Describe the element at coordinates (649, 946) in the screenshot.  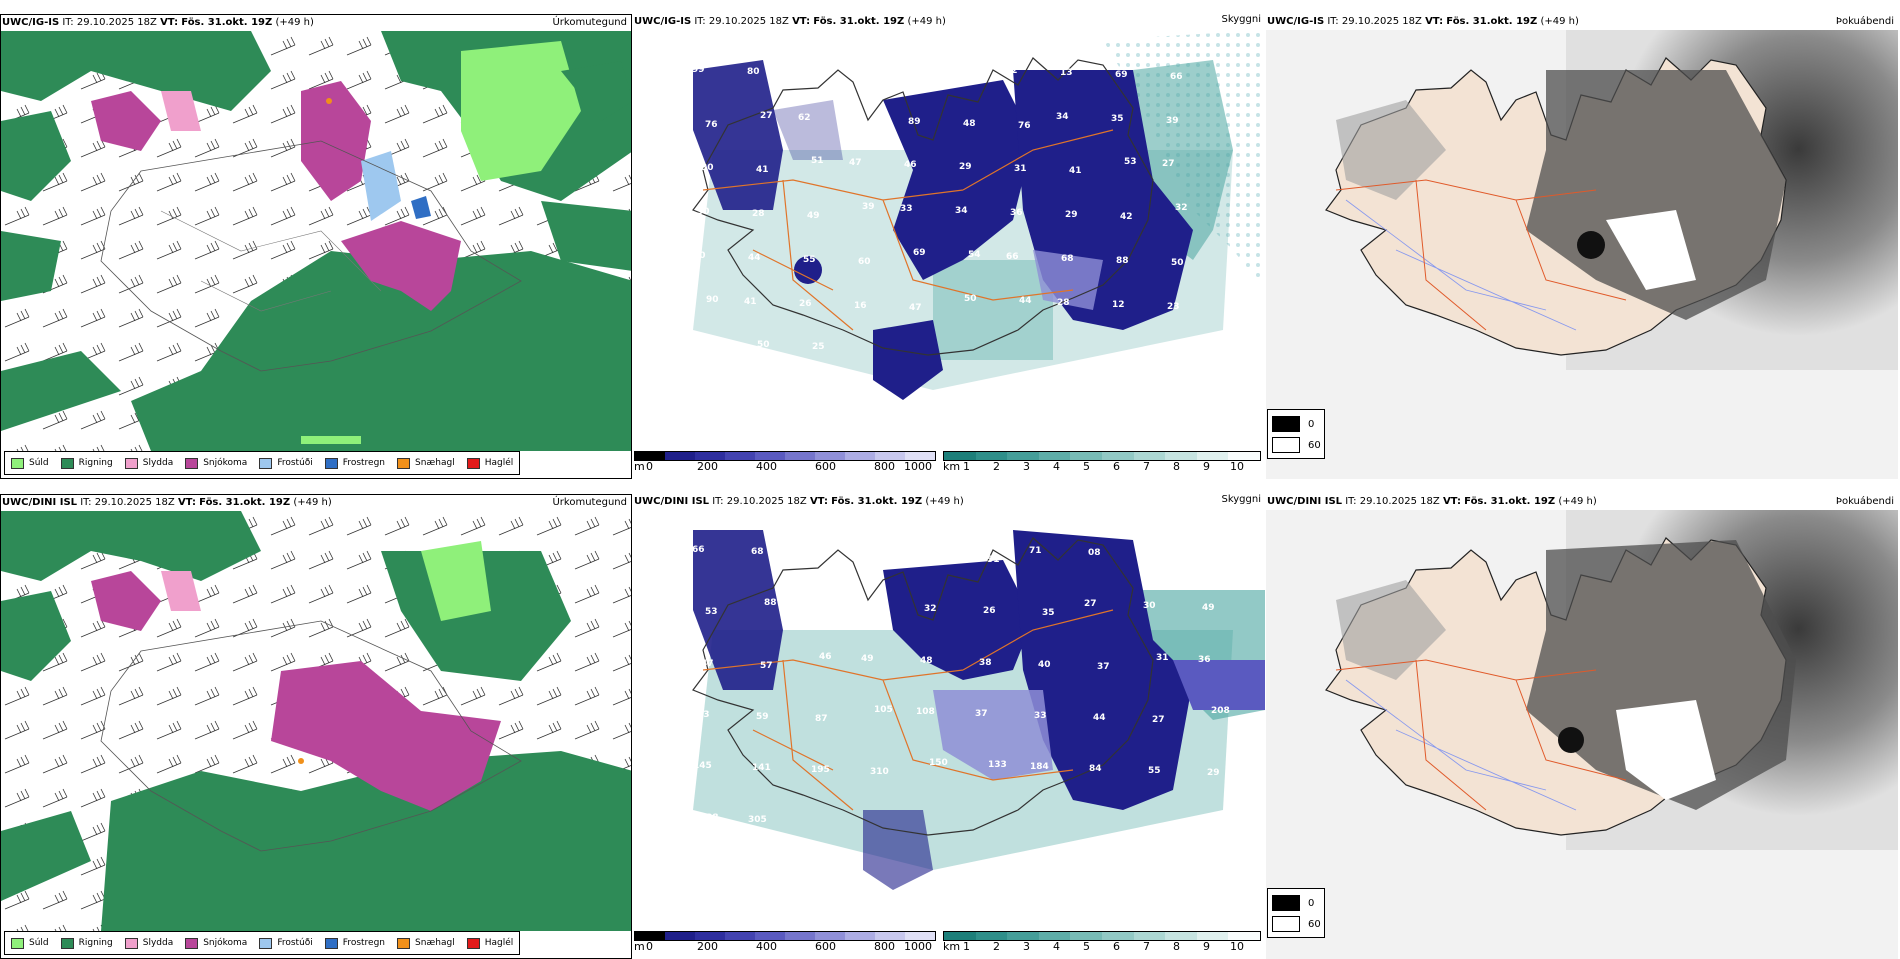
I see `tick-label: 0` at that location.